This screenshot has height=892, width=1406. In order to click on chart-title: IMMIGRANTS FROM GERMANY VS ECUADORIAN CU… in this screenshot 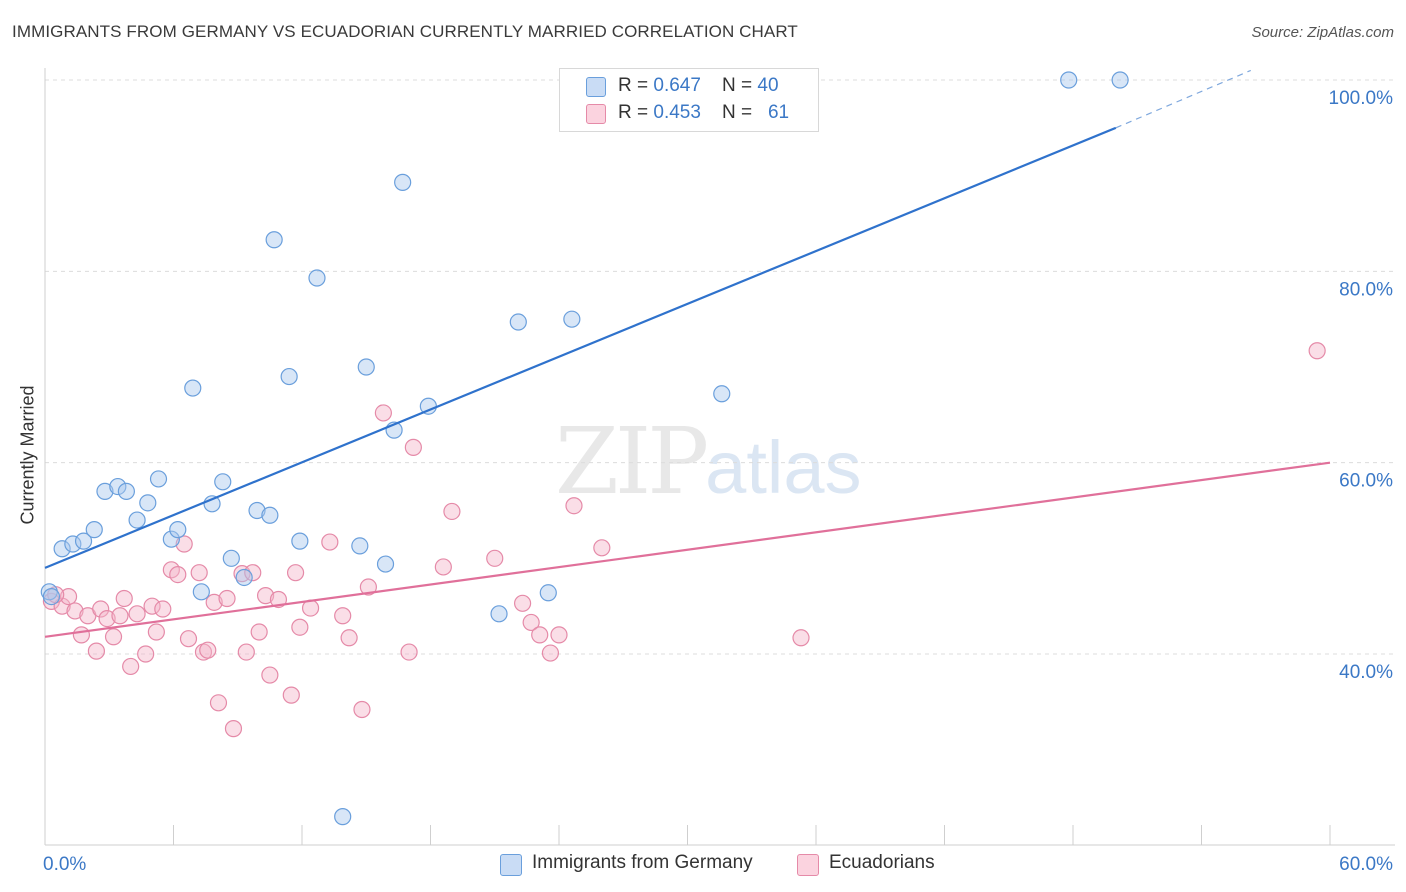, I will do `click(405, 31)`.